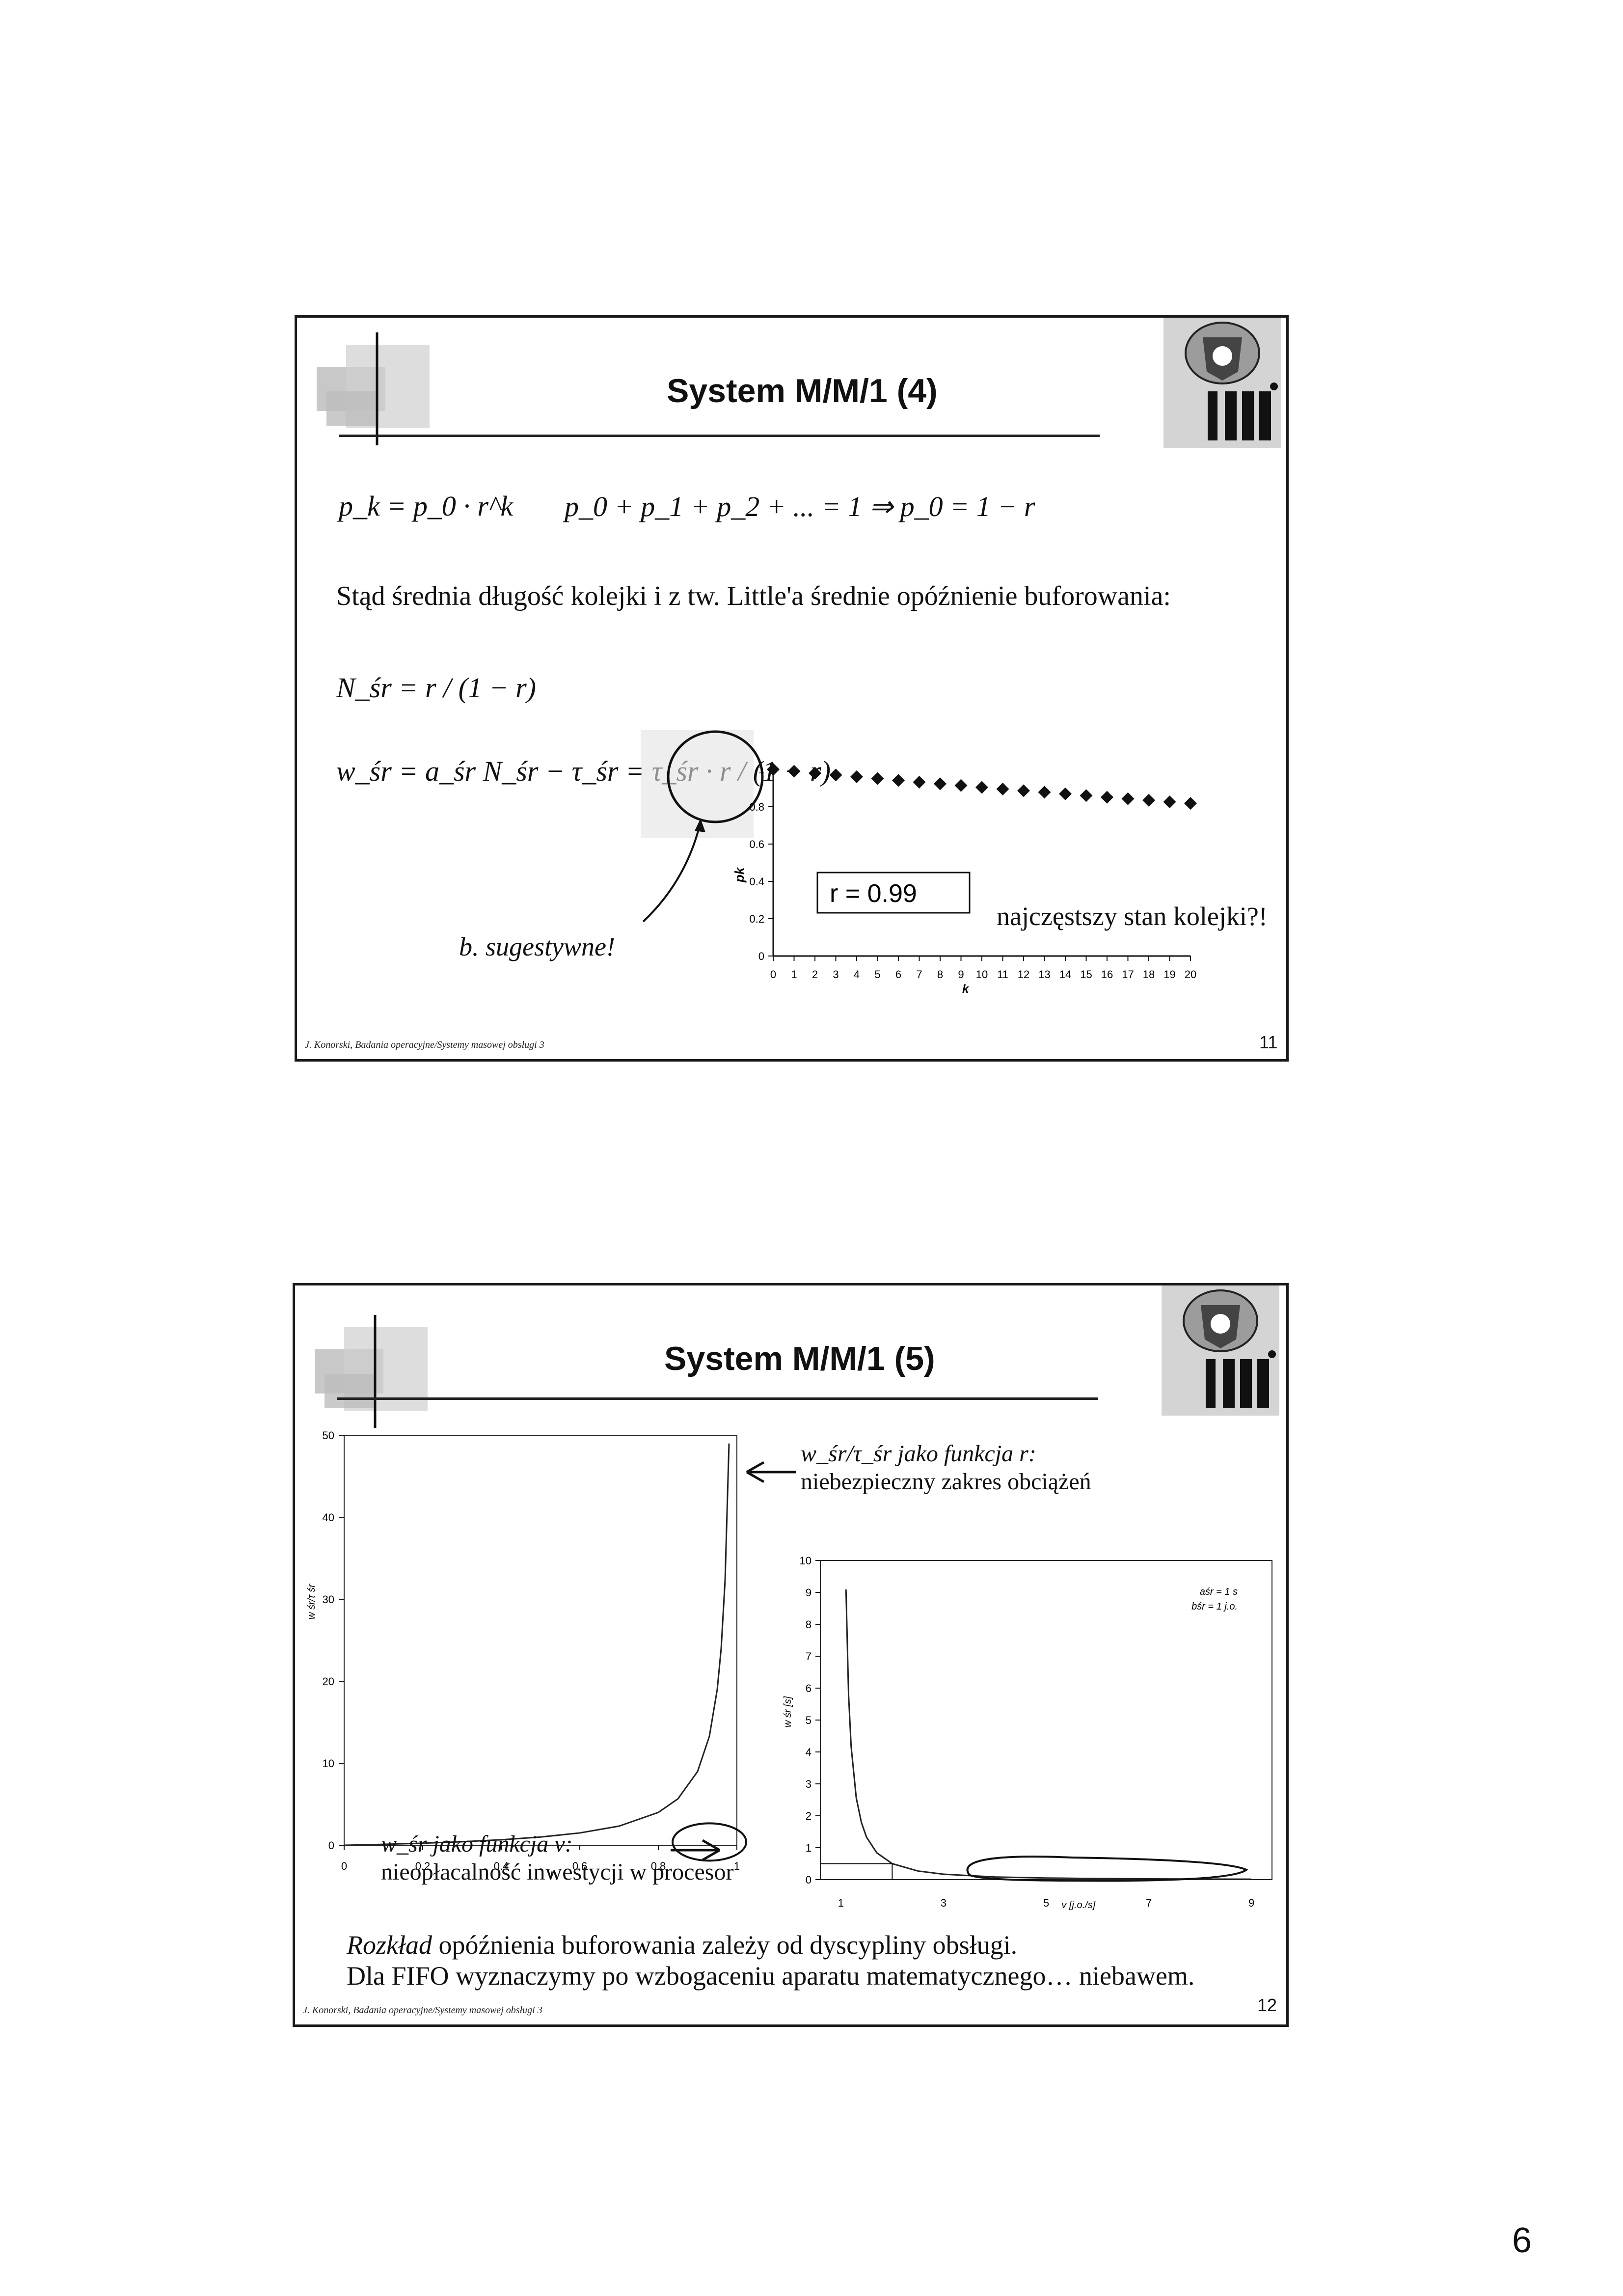  Describe the element at coordinates (501, 1866) in the screenshot. I see `x-tick-label: 0.4` at that location.